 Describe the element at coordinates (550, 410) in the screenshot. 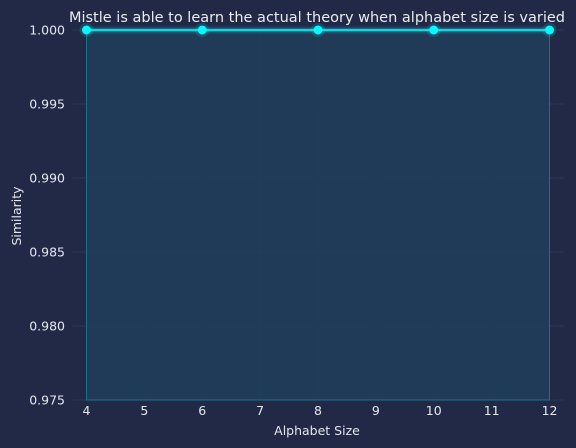

I see `x-tick-label: 12` at that location.